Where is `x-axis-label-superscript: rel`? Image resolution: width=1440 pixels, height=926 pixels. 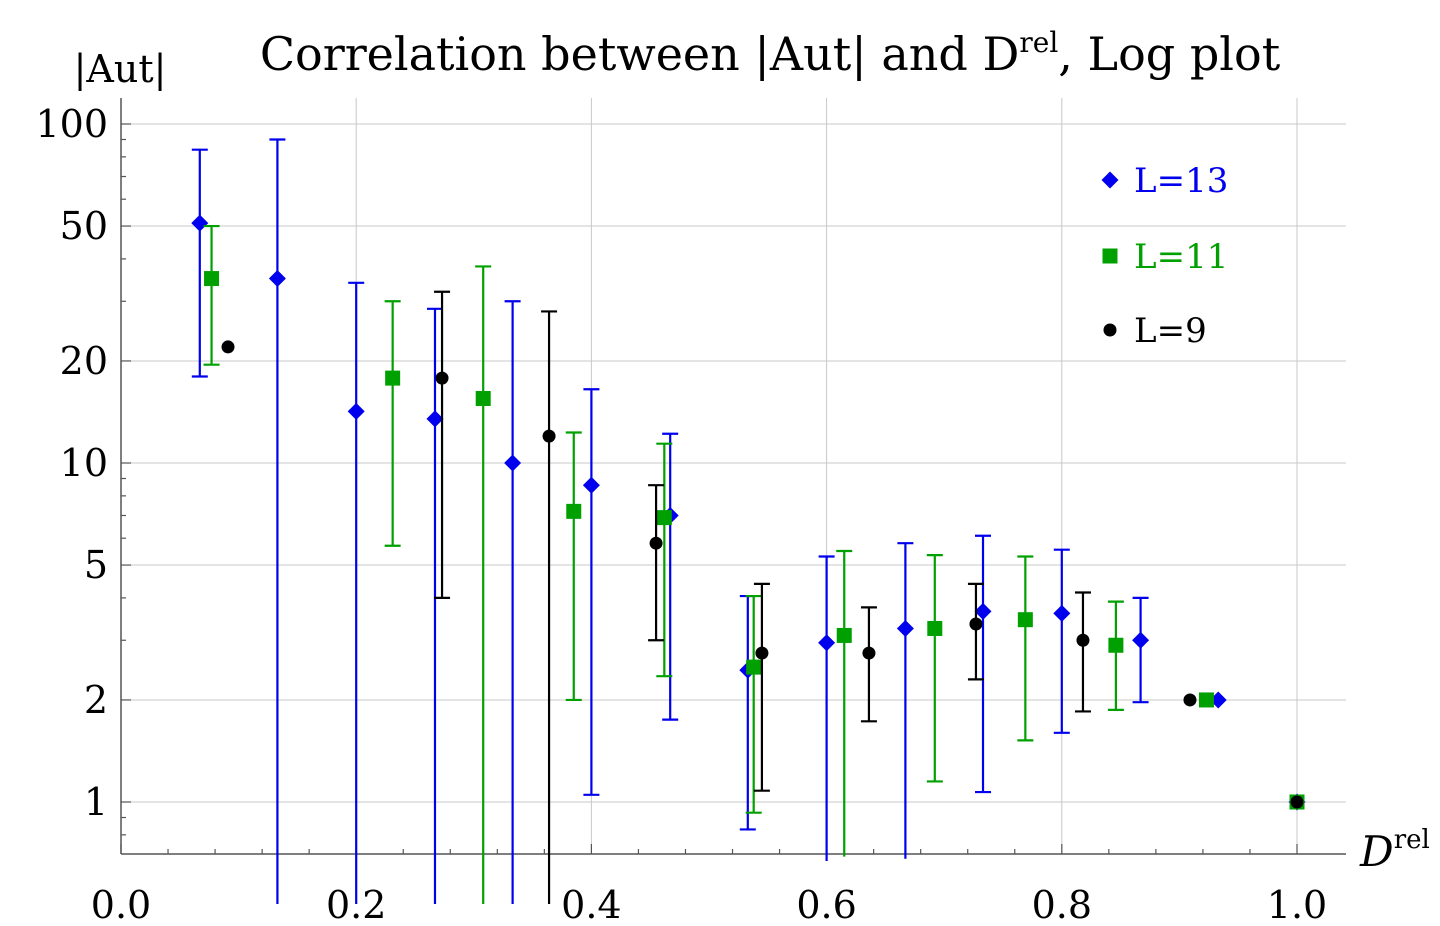 x-axis-label-superscript: rel is located at coordinates (1412, 840).